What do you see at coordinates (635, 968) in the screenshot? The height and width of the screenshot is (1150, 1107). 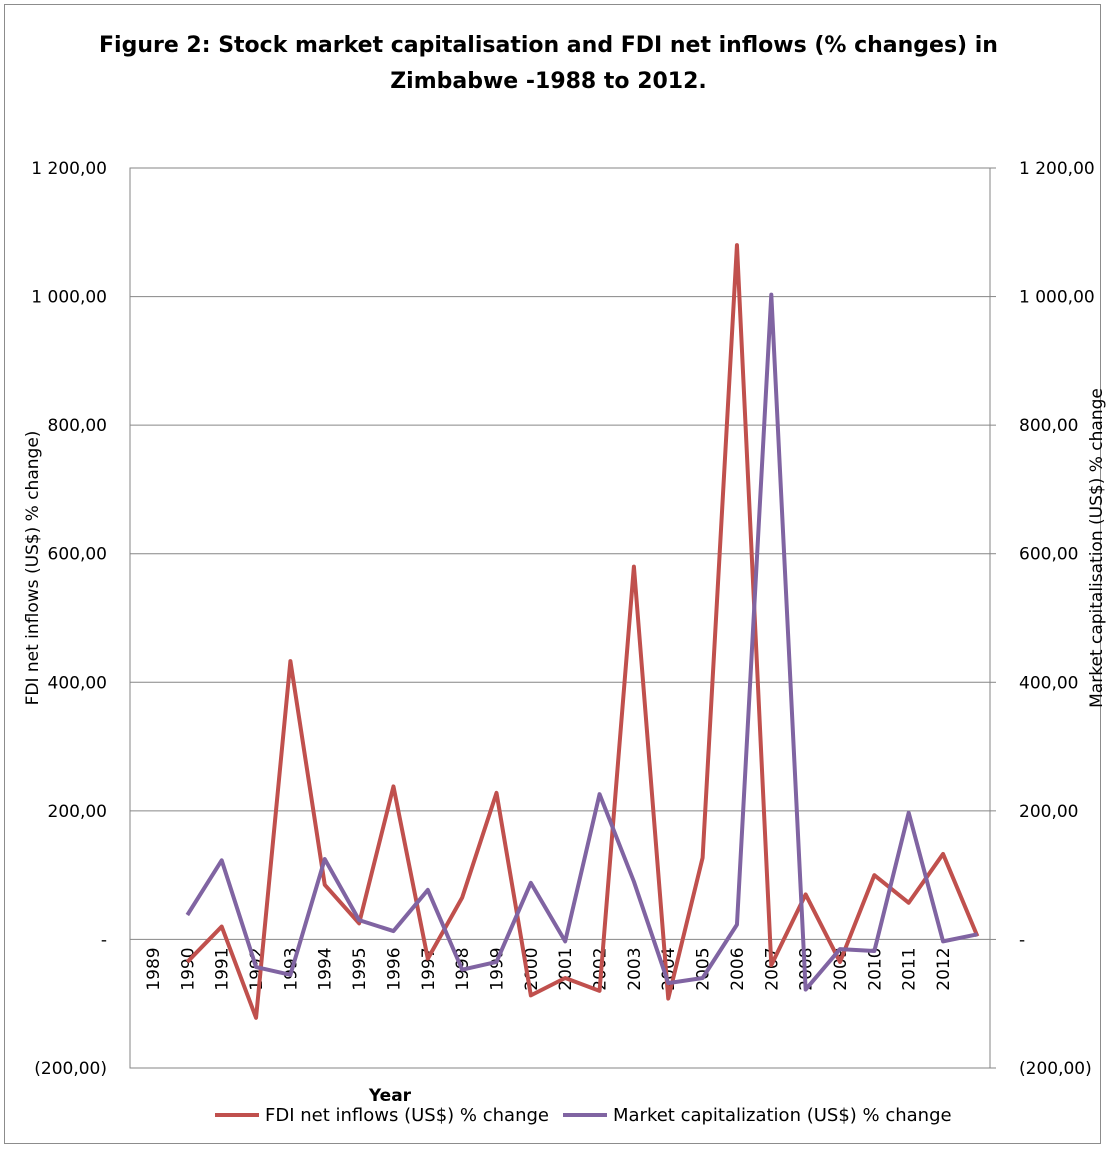 I see `x-tick-label: 2003` at bounding box center [635, 968].